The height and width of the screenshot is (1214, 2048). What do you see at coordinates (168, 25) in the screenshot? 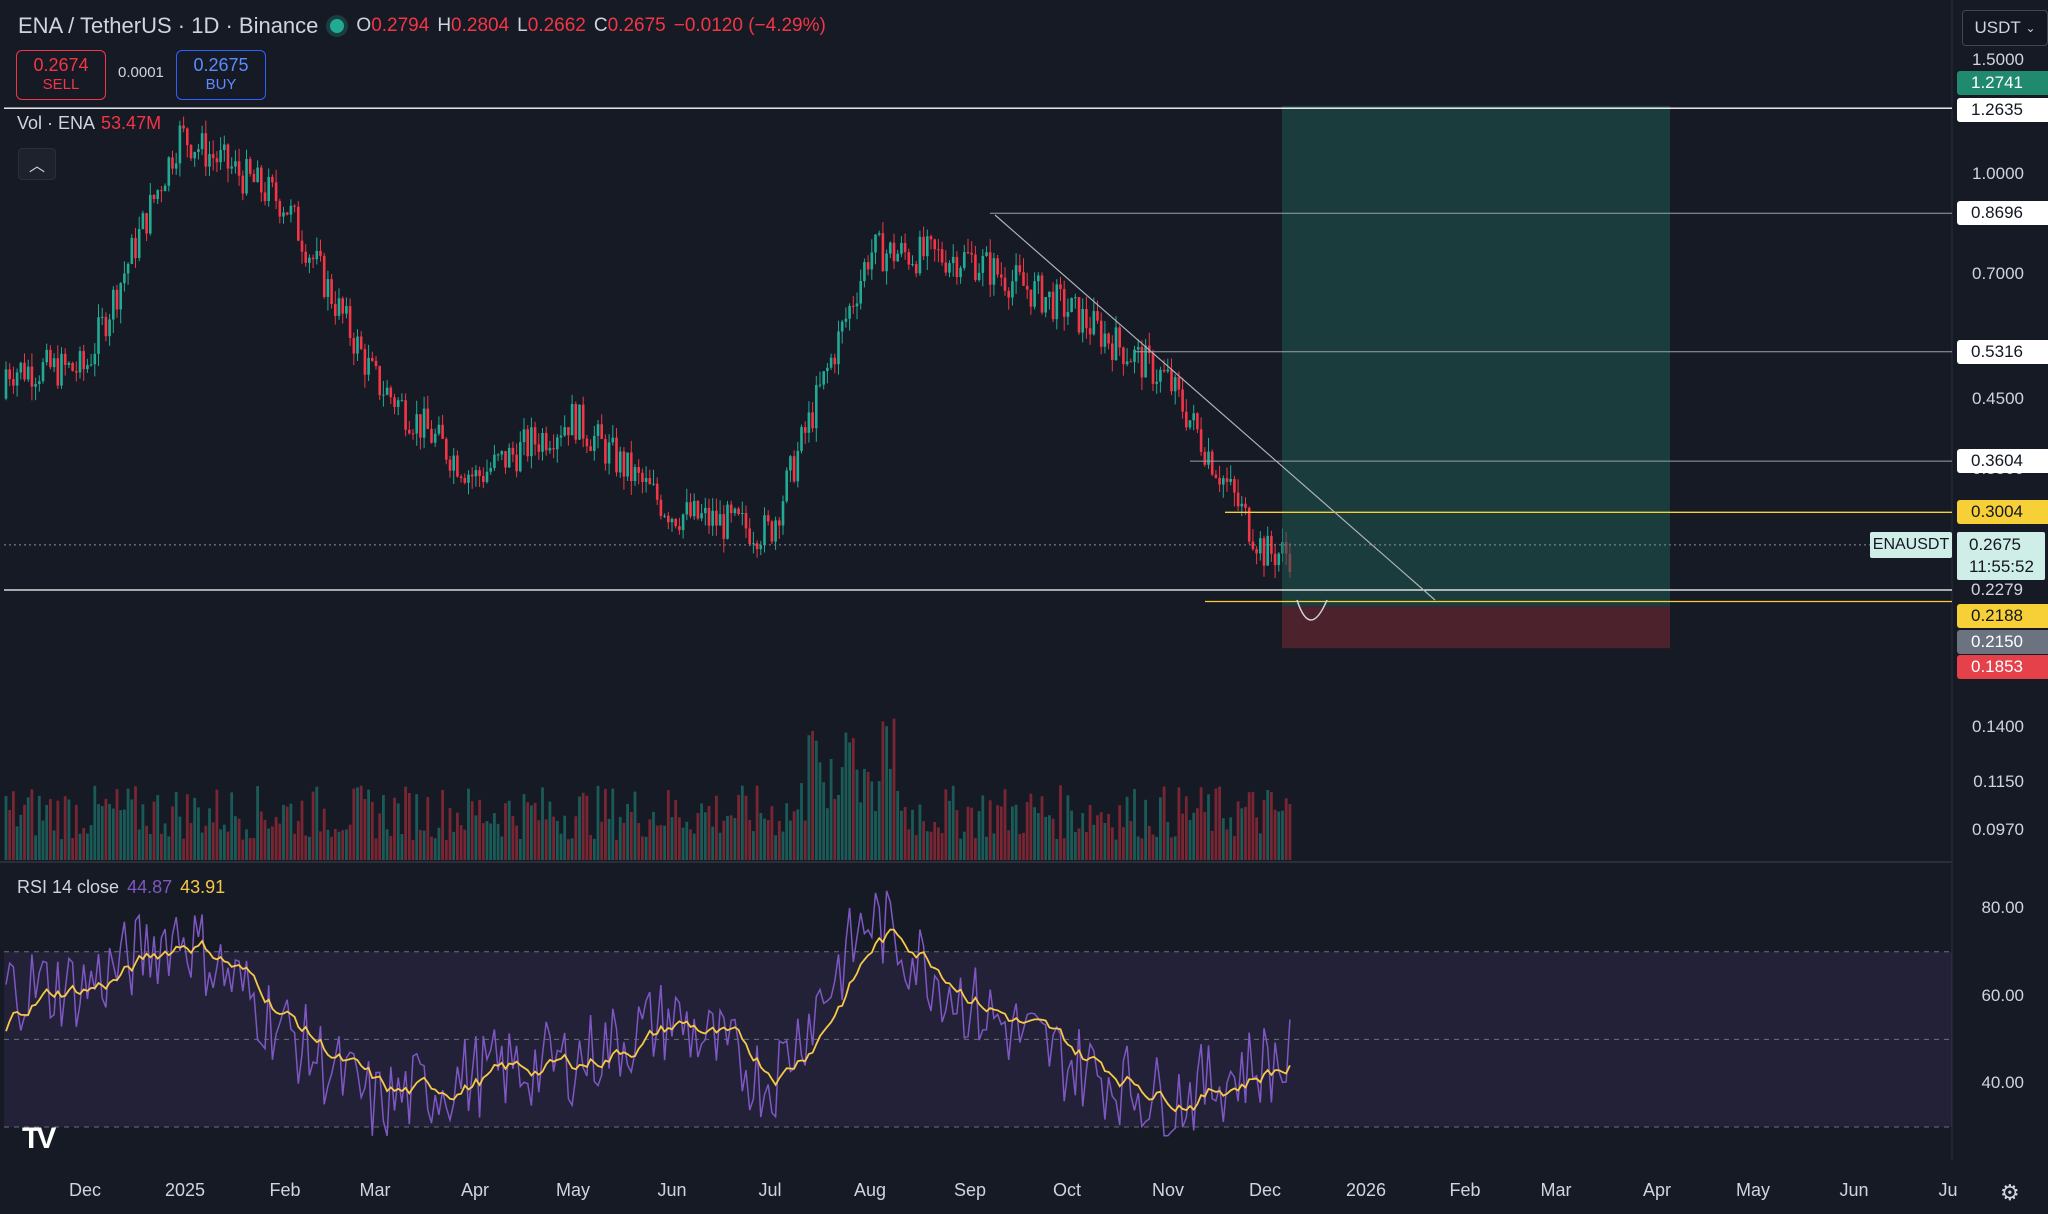
I see `symbol-title: ENA / TetherUS · 1D · Binance` at bounding box center [168, 25].